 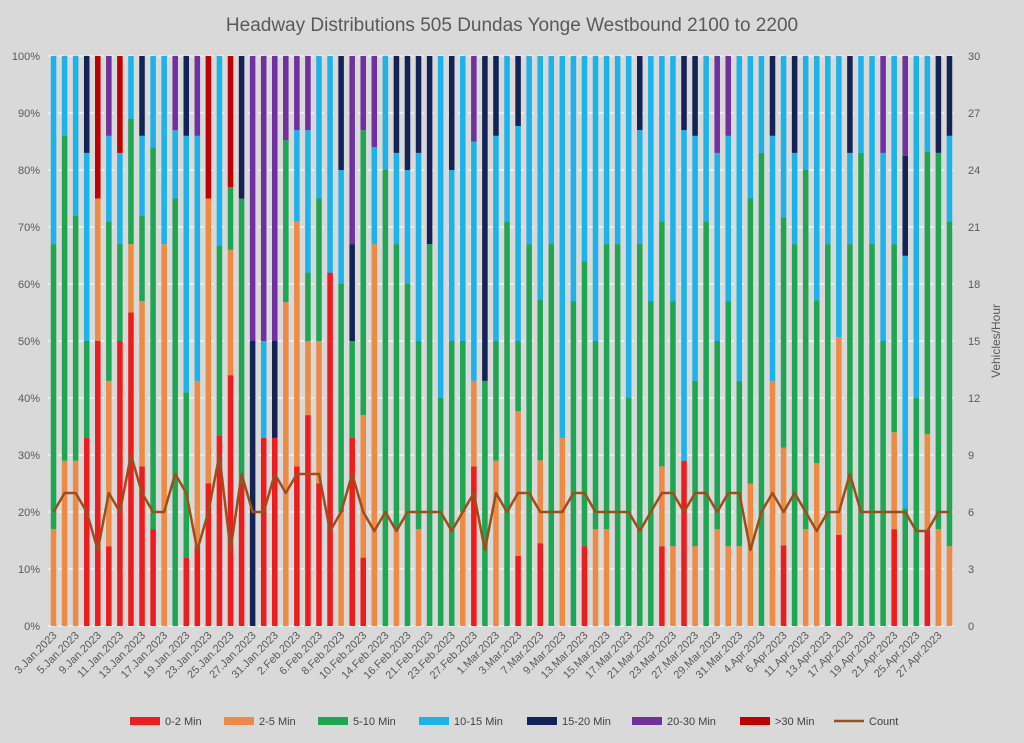 I want to click on y-tick-label: 40%, so click(x=29, y=399).